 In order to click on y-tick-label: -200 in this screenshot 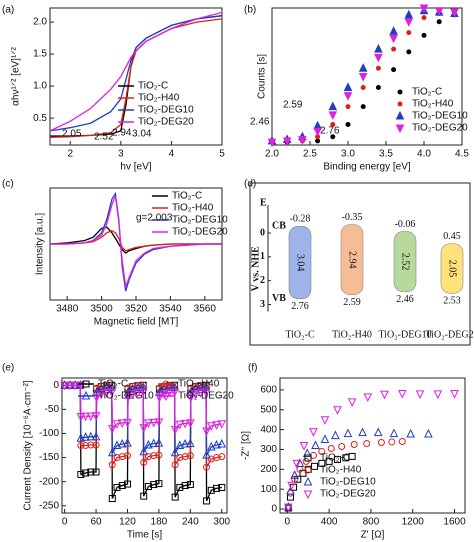, I will do `click(49, 481)`.